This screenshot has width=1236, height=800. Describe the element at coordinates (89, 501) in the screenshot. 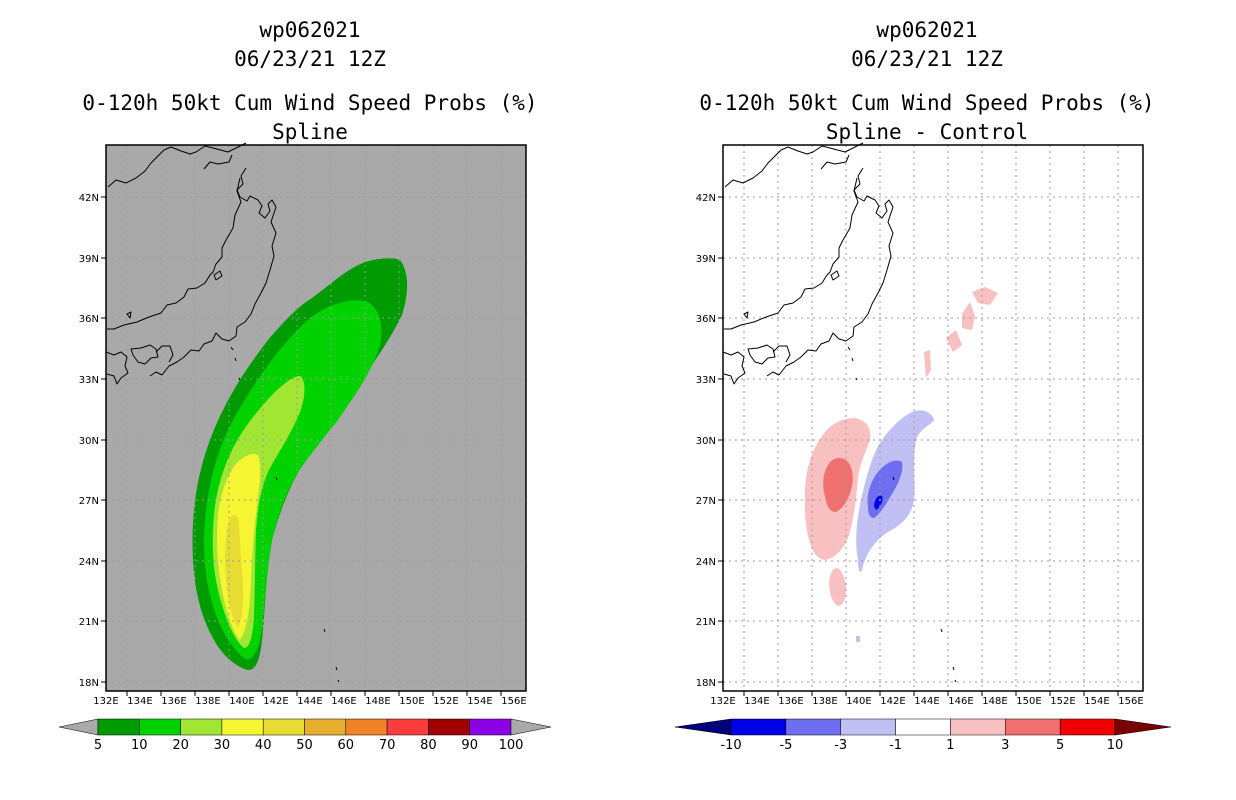

I see `left-lat-label: 27N` at that location.